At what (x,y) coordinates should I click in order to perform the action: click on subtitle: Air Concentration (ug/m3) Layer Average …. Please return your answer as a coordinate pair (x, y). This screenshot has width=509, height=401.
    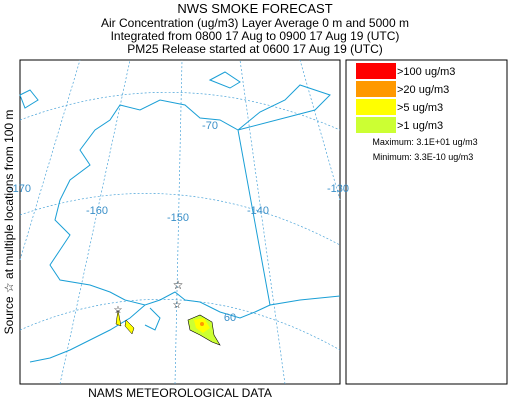
    Looking at the image, I should click on (255, 23).